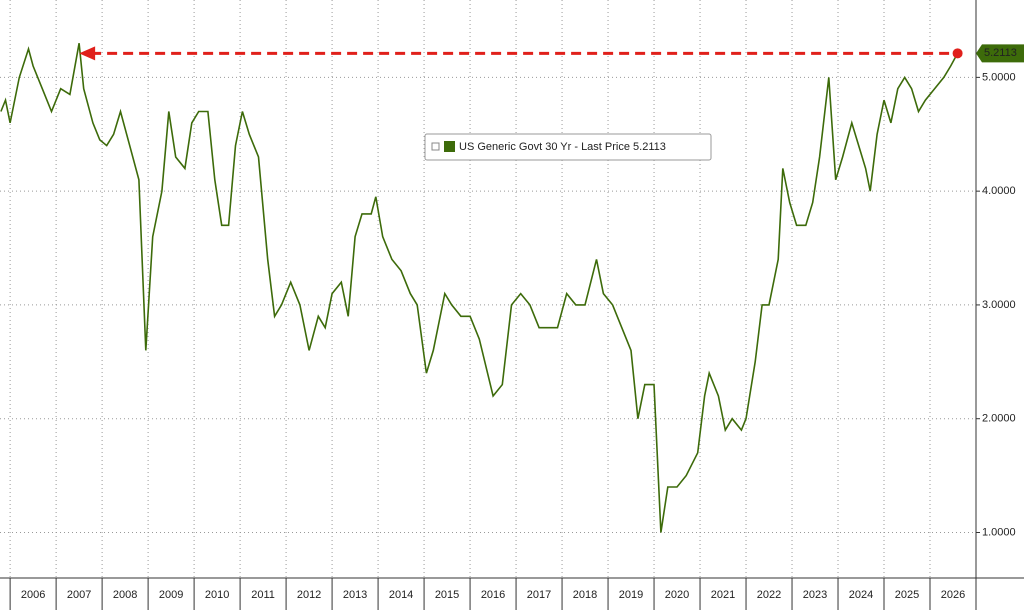  What do you see at coordinates (449, 146) in the screenshot?
I see `legend-swatch` at bounding box center [449, 146].